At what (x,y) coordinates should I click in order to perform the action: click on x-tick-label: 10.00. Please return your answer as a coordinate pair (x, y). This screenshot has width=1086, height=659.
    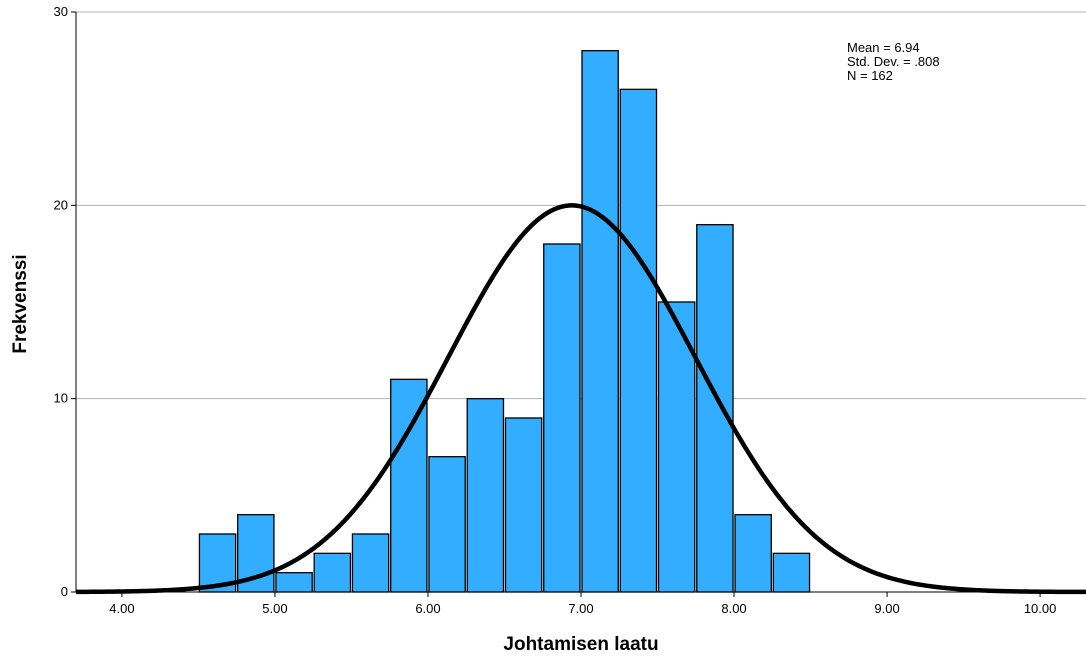
    Looking at the image, I should click on (1040, 608).